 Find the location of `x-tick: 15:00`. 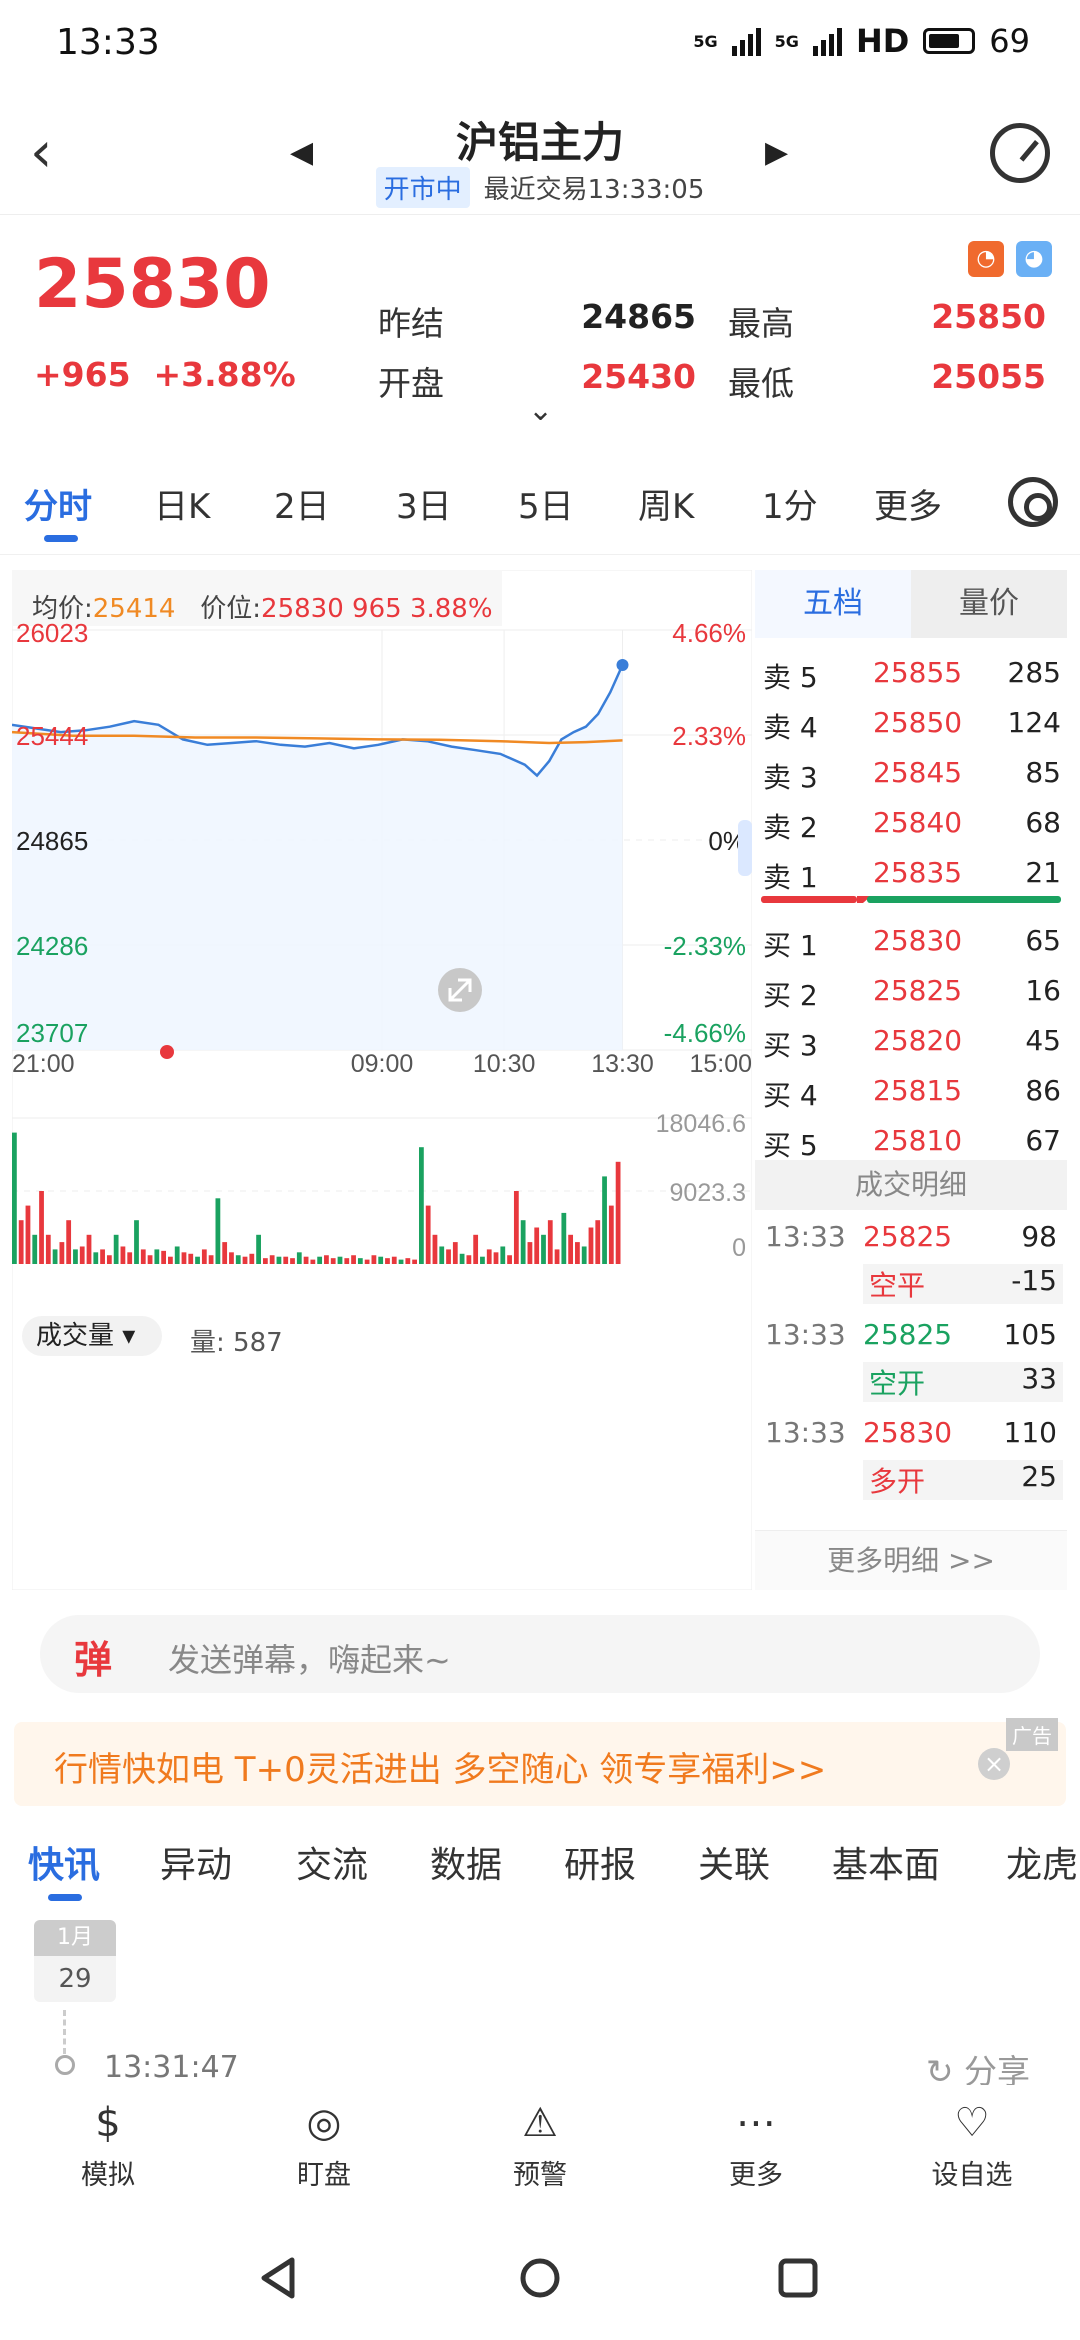

x-tick: 15:00 is located at coordinates (720, 1064).